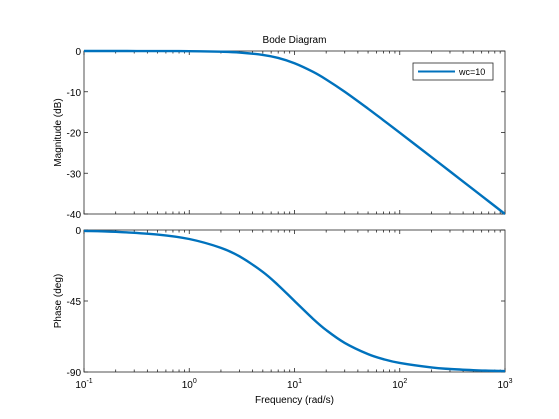 The image size is (559, 419). Describe the element at coordinates (78, 231) in the screenshot. I see `phase-y-tick-label: 0` at that location.